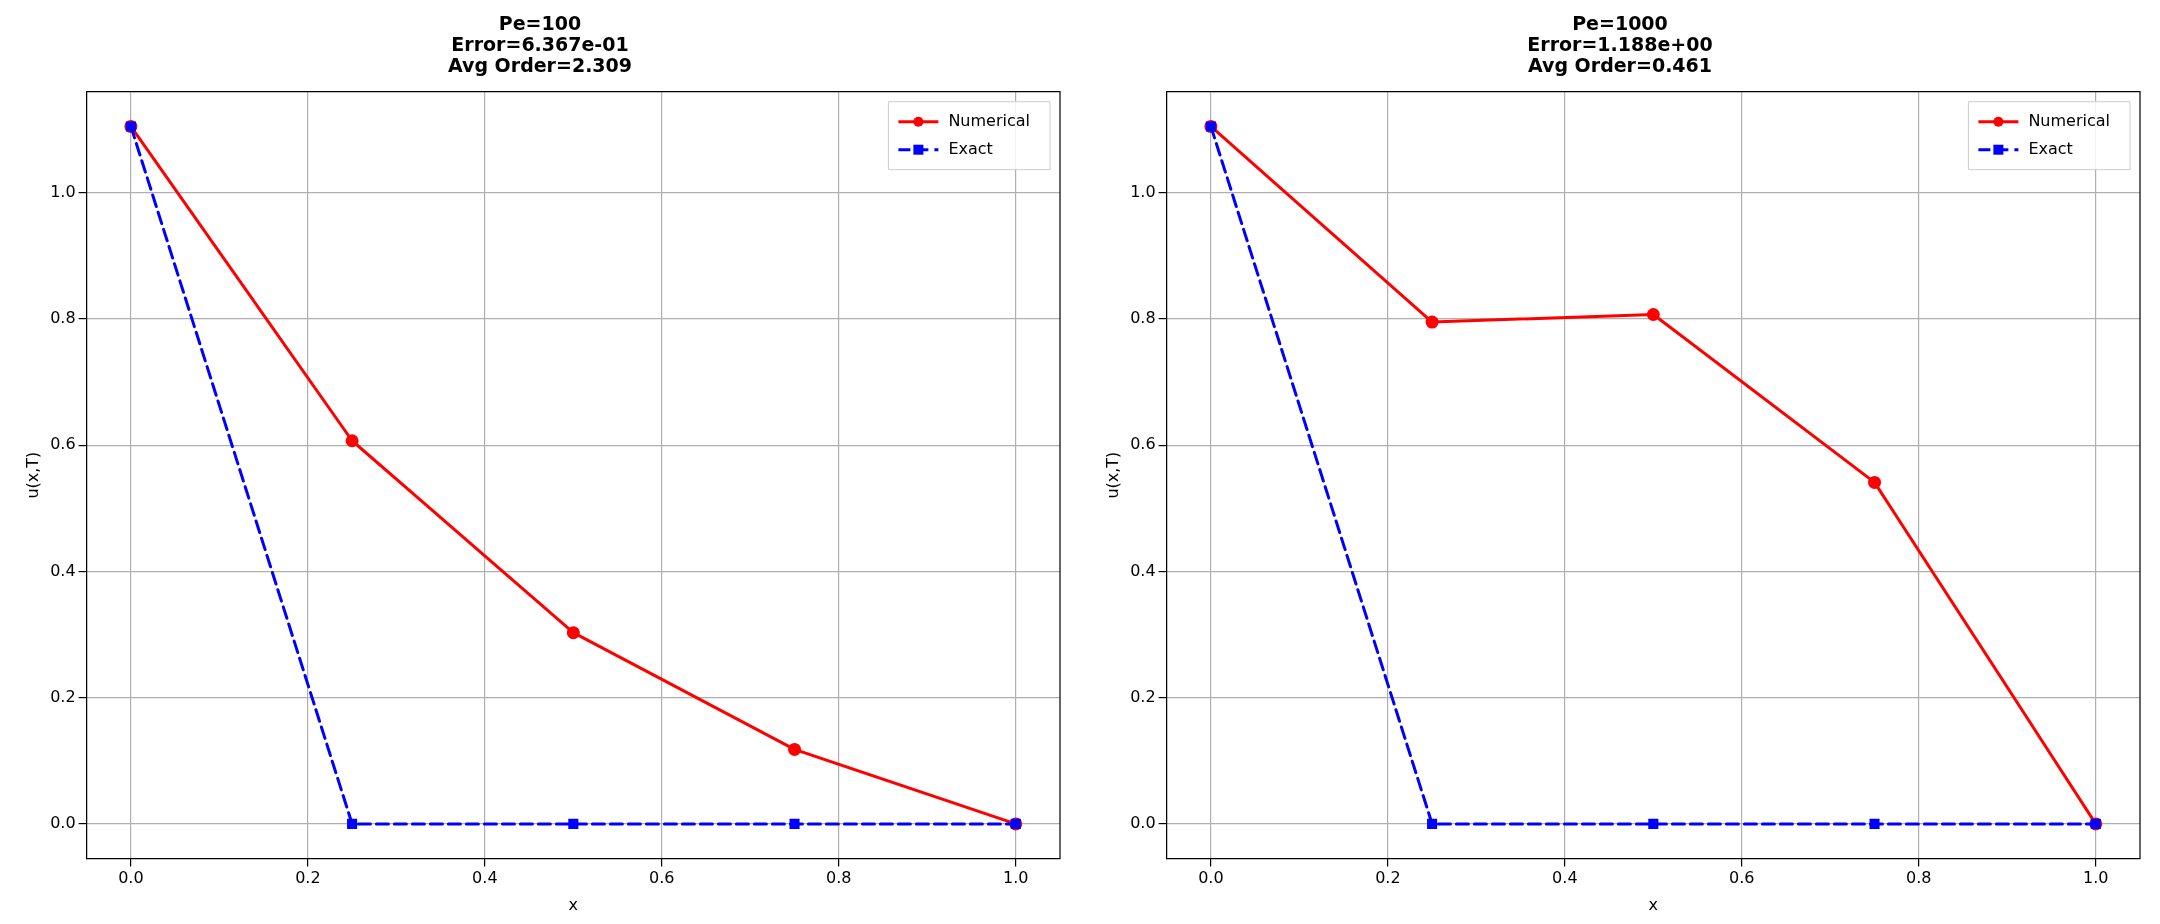 This screenshot has width=2160, height=924. I want to click on chart-title: Pe=1000 Error=1.188e+00 Avg Order=0.461, so click(1620, 44).